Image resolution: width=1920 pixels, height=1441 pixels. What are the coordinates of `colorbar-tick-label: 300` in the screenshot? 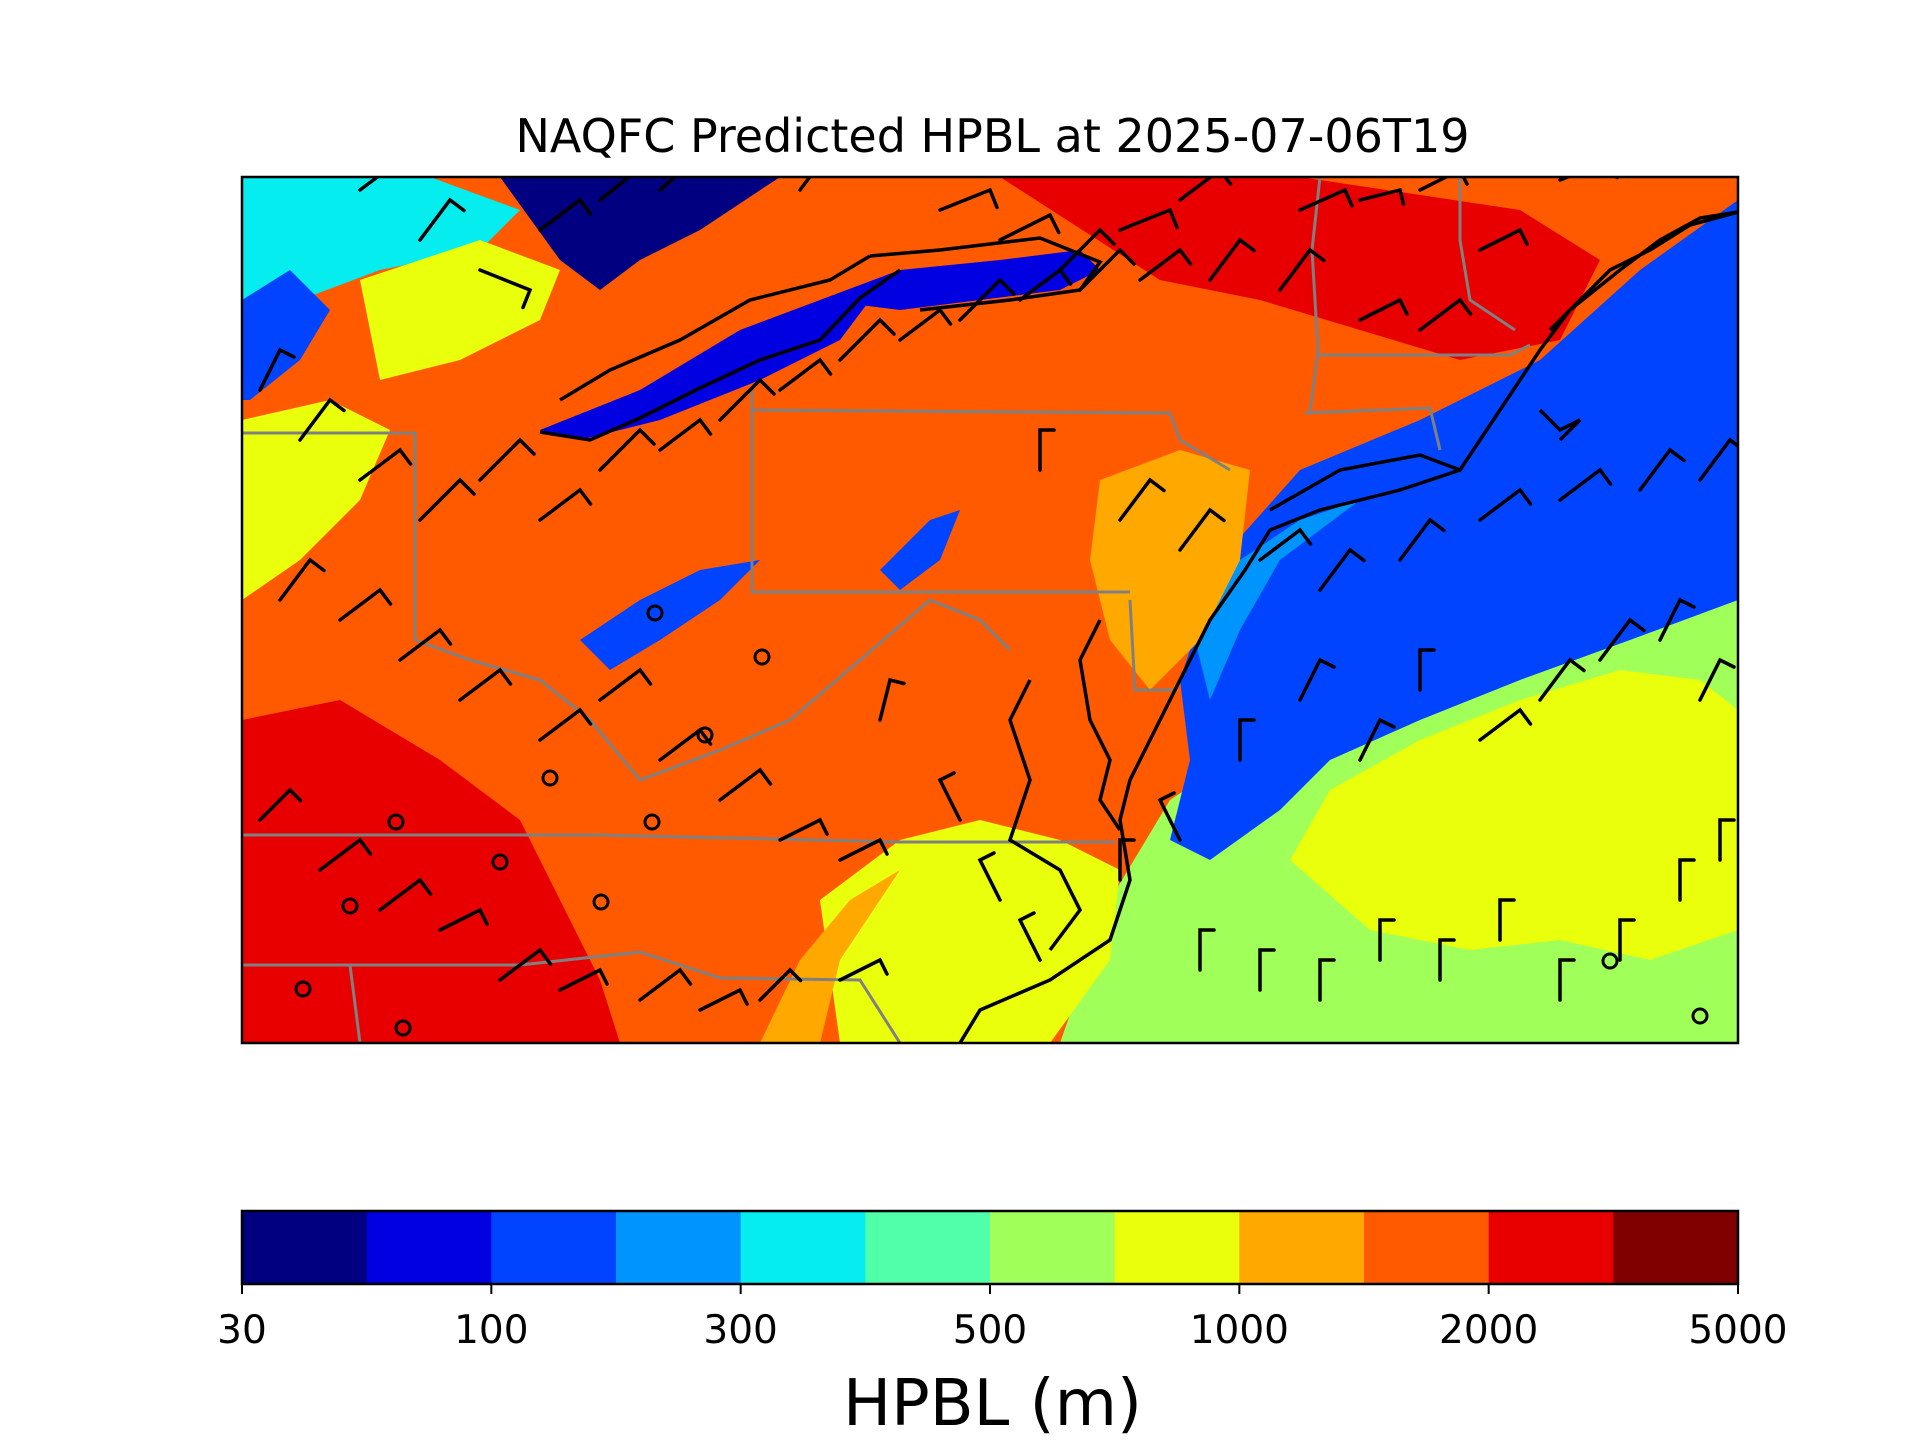 It's located at (740, 1330).